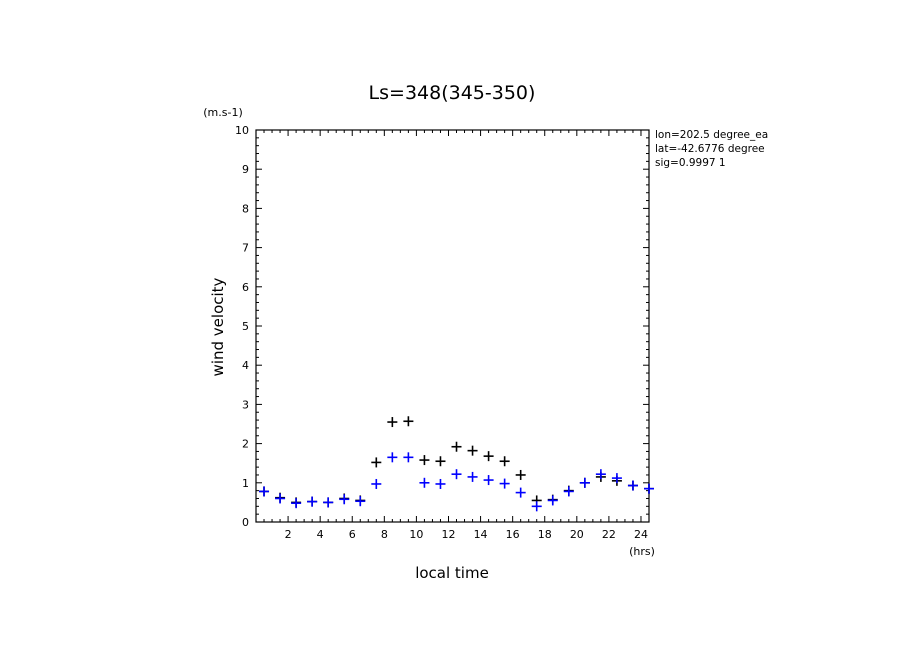 Image resolution: width=904 pixels, height=658 pixels. I want to click on y-tick-label: 2, so click(245, 444).